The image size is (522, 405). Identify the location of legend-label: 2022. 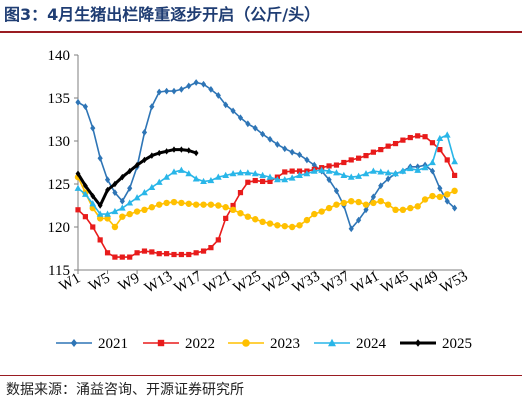
(200, 344).